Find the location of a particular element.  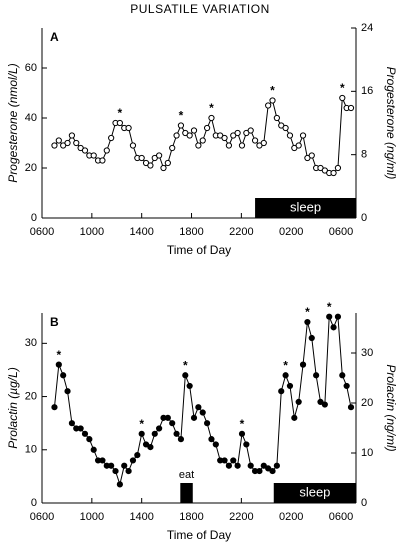

x-tick-label: 1800 is located at coordinates (191, 517).